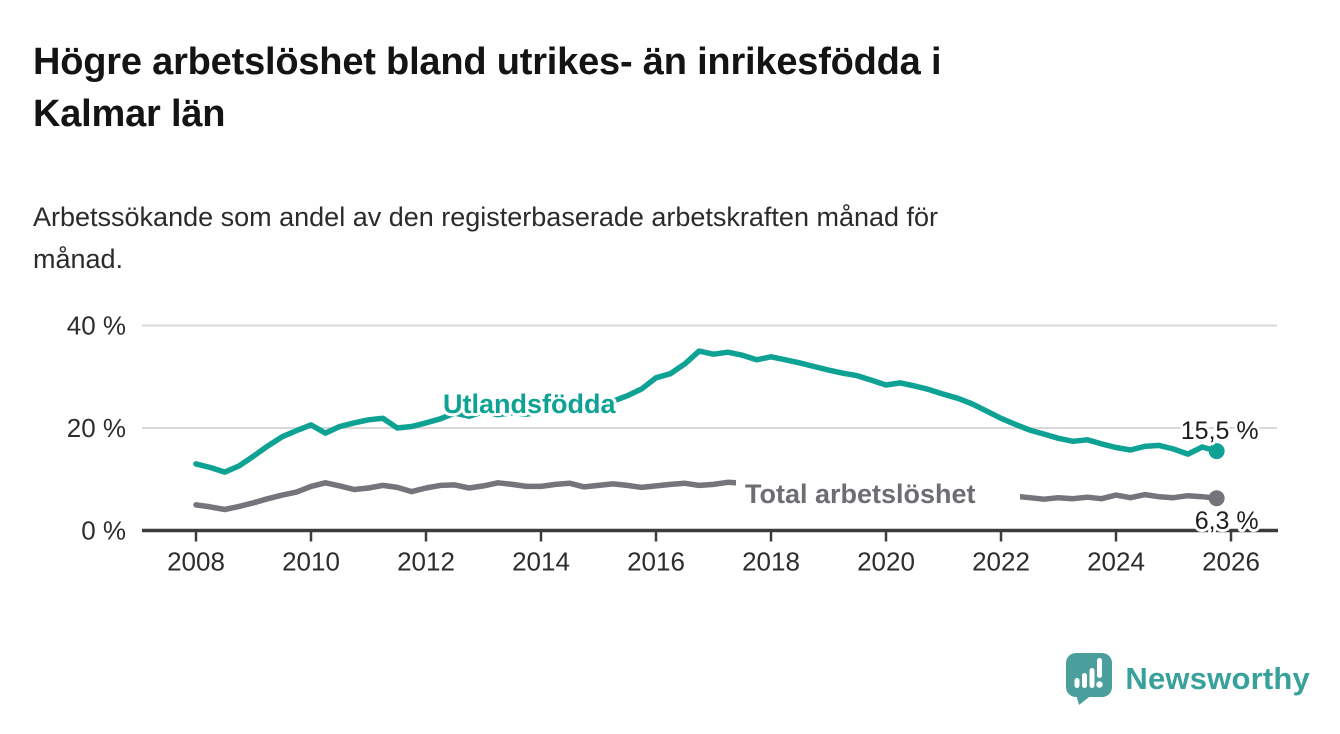 The image size is (1340, 734). I want to click on y-axis-labels: 0 % 20 % 40 %, so click(96, 428).